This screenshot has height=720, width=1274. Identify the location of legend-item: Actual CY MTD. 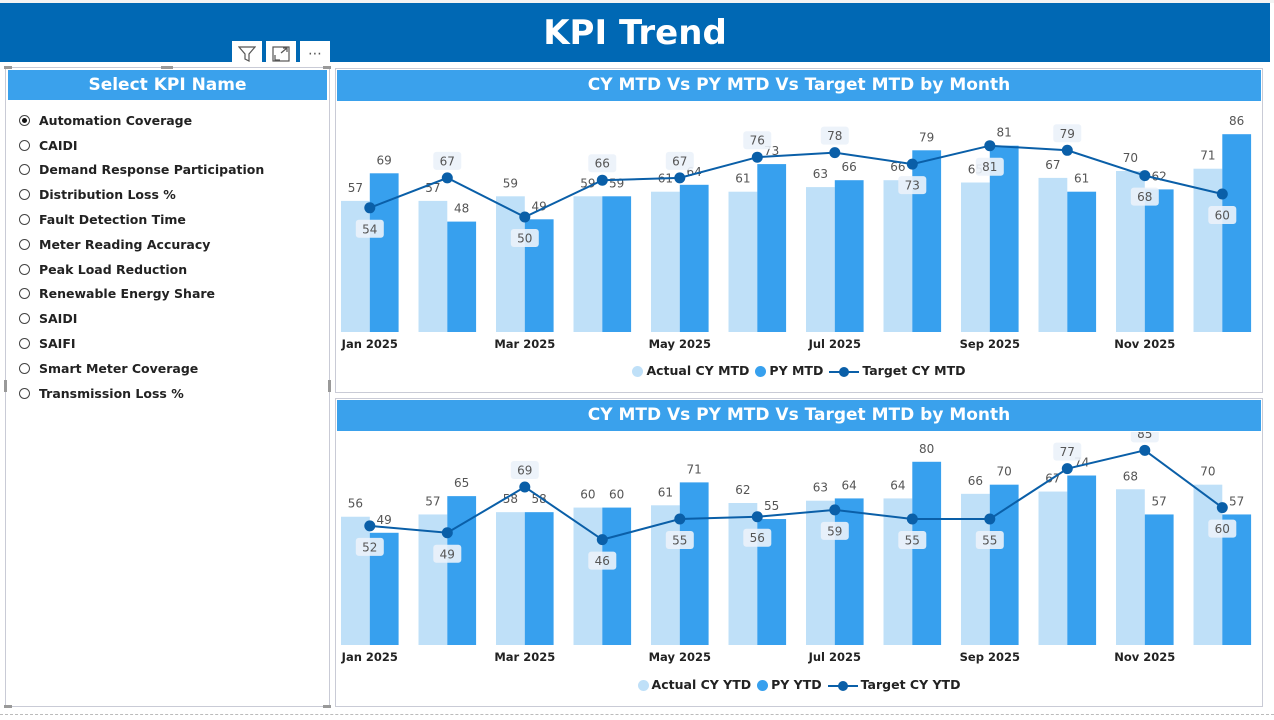
(690, 370).